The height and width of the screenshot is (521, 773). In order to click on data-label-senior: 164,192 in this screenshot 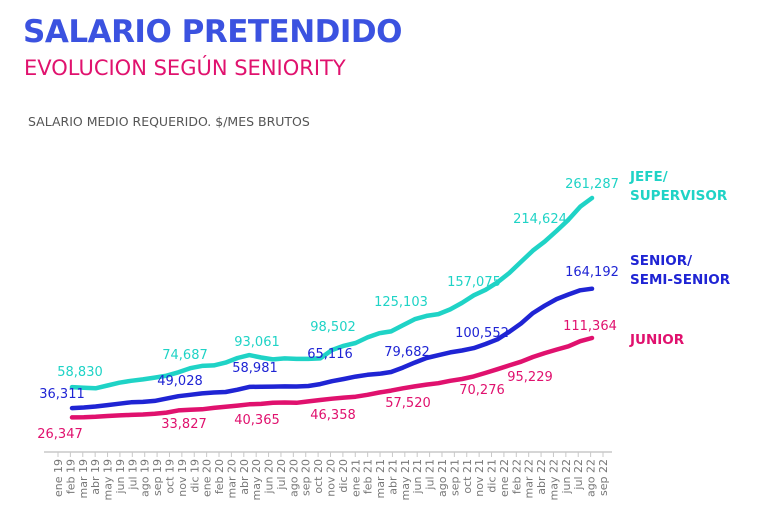, I will do `click(592, 272)`.